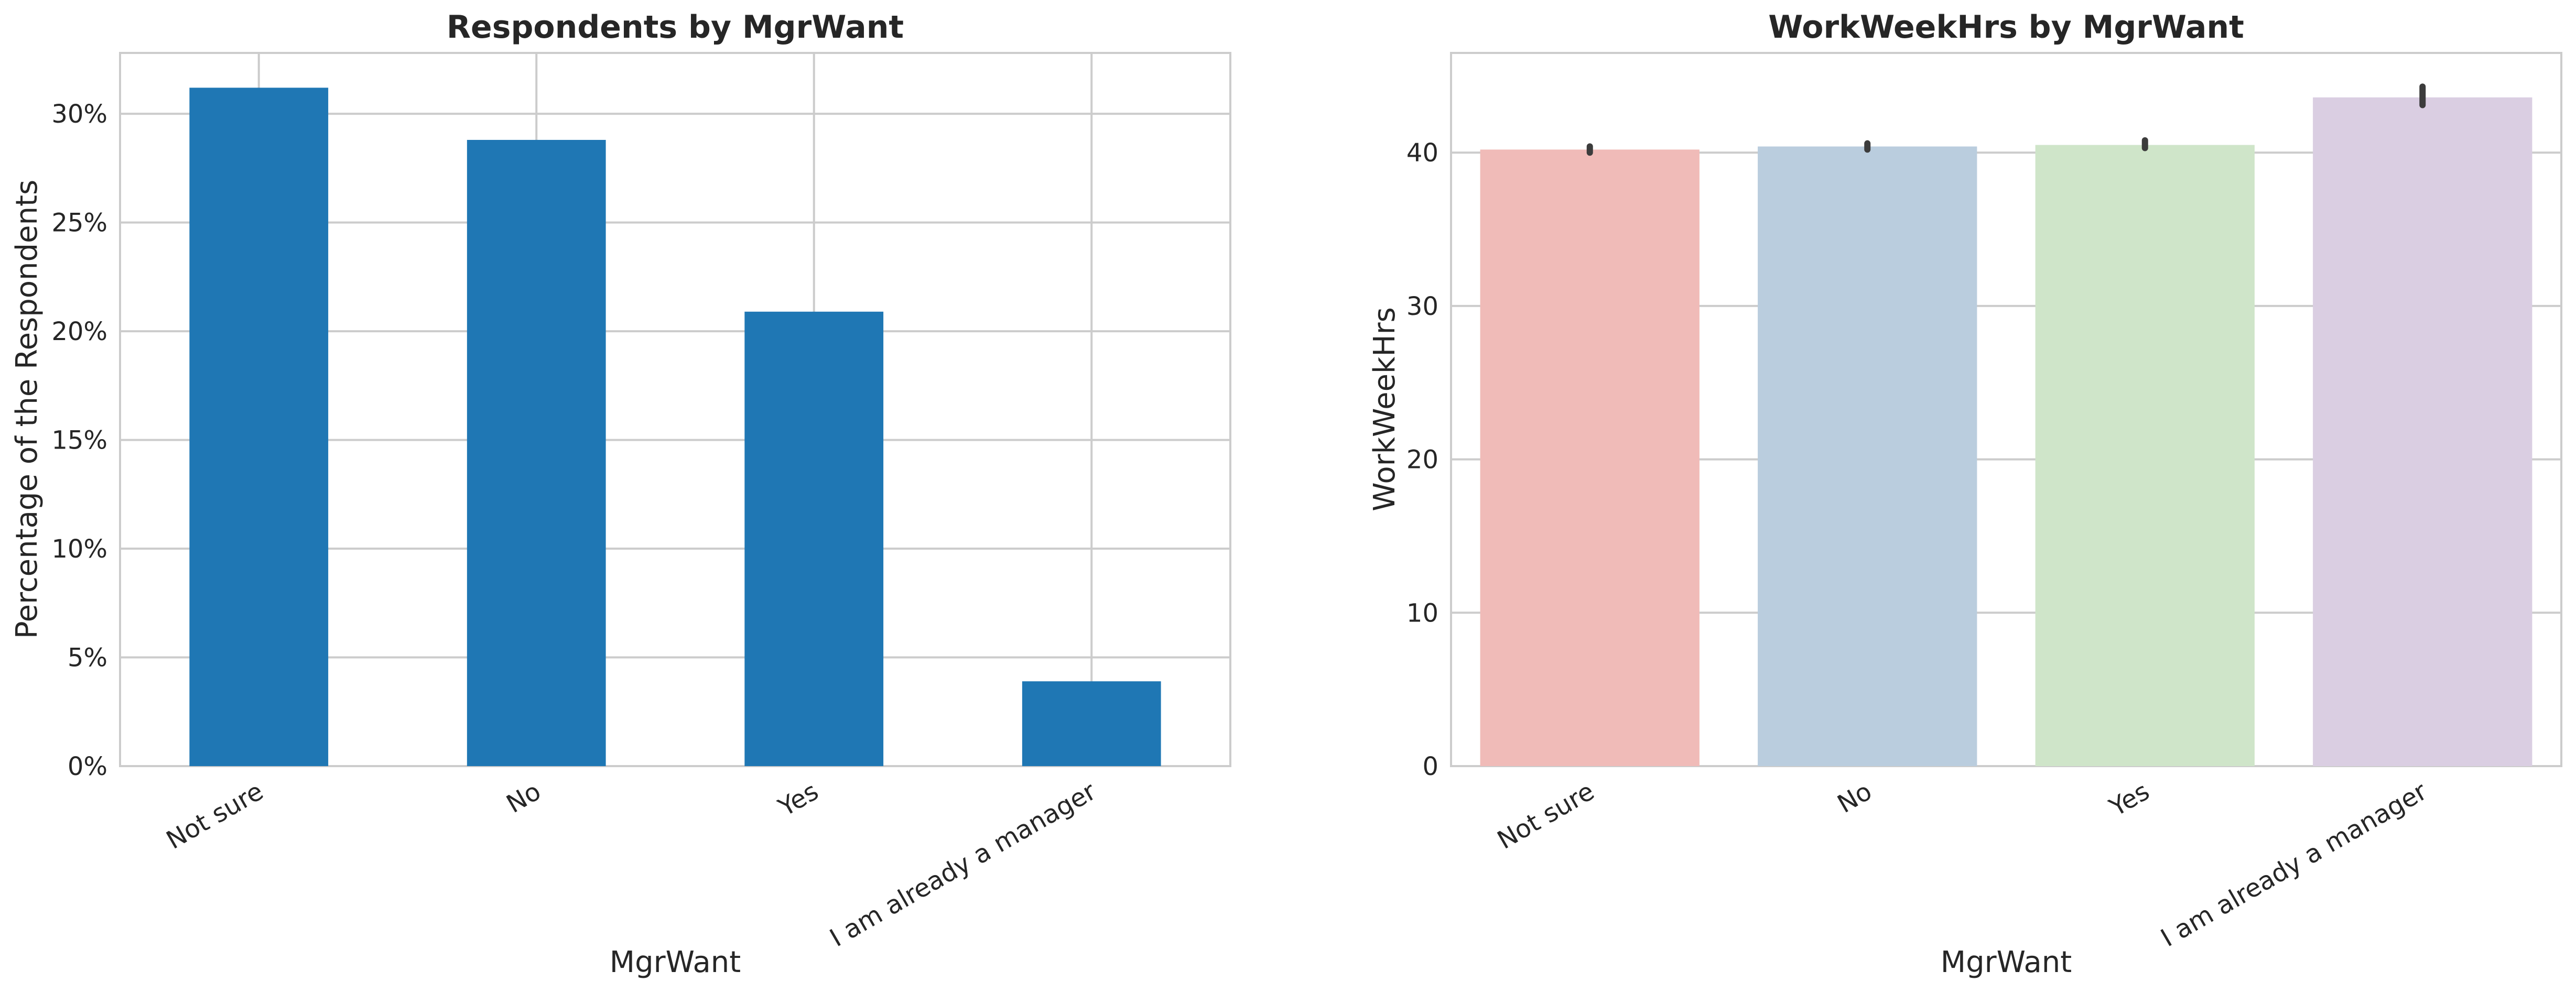 Image resolution: width=2576 pixels, height=993 pixels. Describe the element at coordinates (87, 766) in the screenshot. I see `y-tick-label: 0%` at that location.